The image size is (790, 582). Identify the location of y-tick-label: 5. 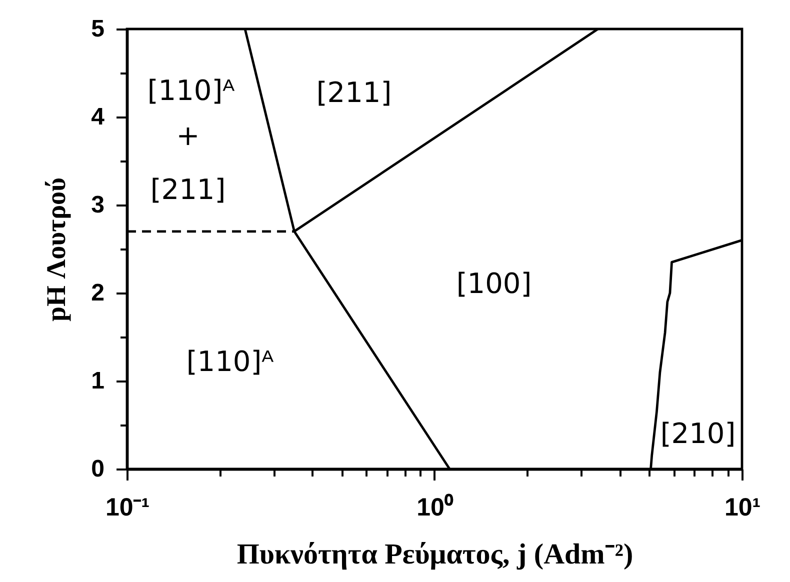
(97, 29).